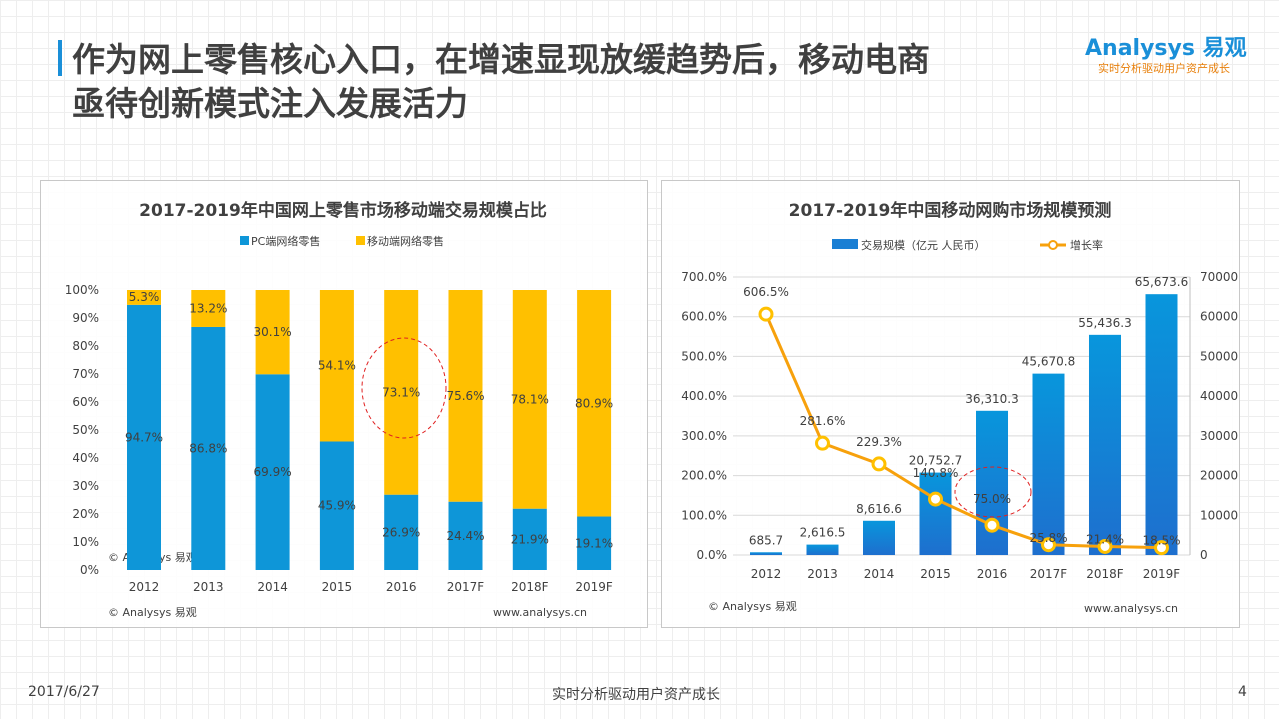 This screenshot has width=1279, height=719. Describe the element at coordinates (704, 436) in the screenshot. I see `y-left-tick-label: 300.0%` at that location.